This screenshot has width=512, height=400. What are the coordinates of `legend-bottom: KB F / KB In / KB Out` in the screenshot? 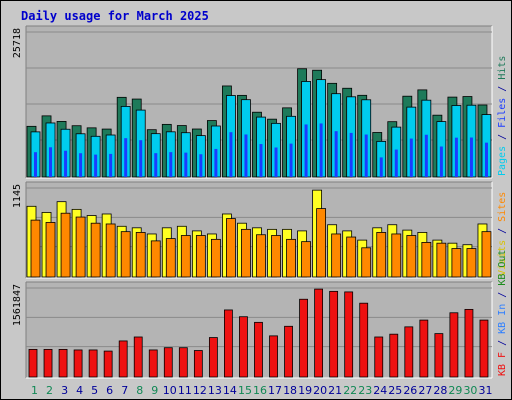 It's located at (502, 313).